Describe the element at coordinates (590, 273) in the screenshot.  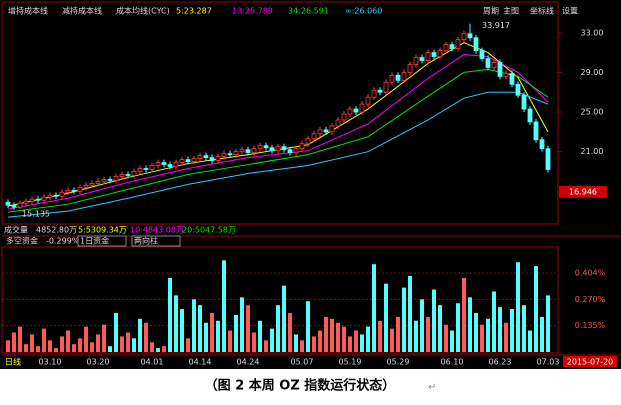
I see `y-tick-label: 0.404%` at that location.